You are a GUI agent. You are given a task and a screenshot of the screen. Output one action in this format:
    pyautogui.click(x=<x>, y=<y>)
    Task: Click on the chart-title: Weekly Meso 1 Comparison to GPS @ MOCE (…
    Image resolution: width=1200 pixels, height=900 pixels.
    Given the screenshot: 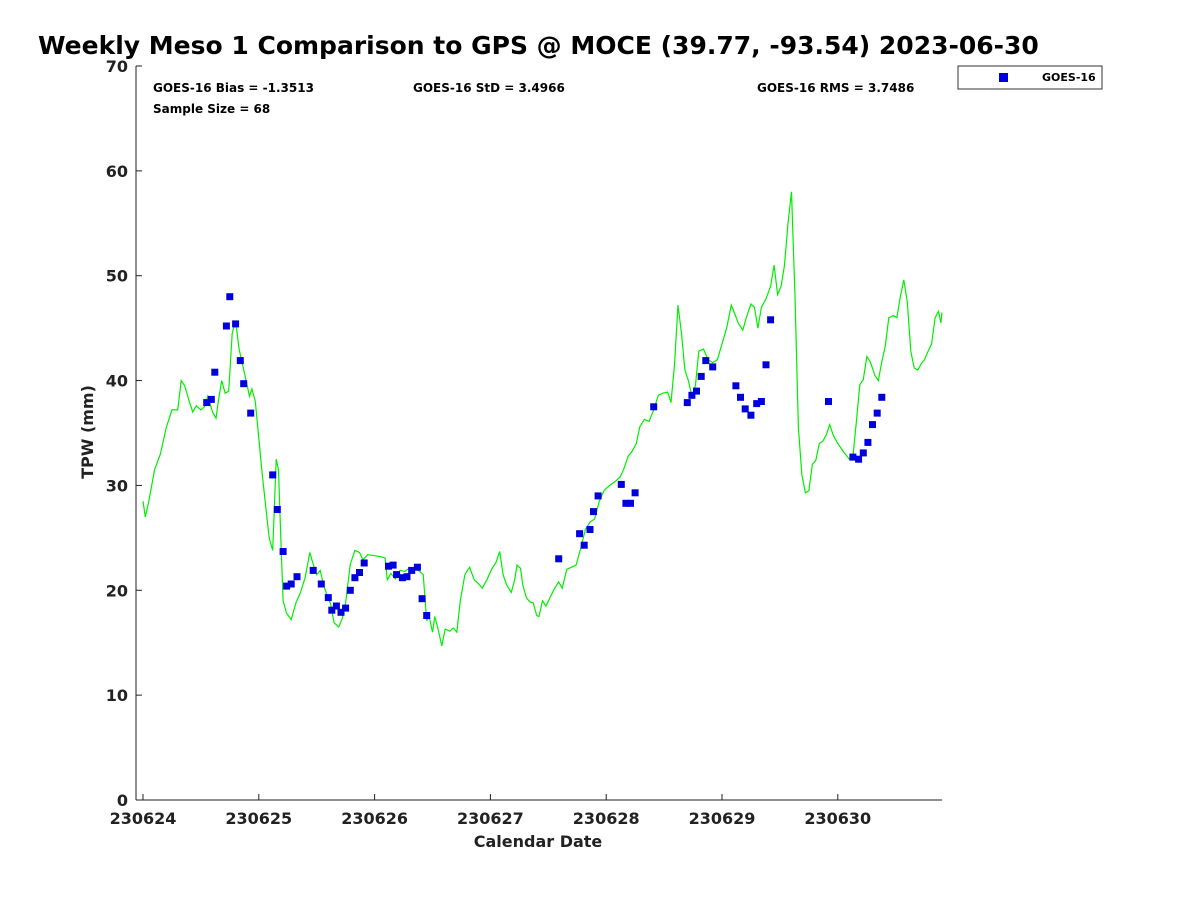 What is the action you would take?
    pyautogui.click(x=538, y=45)
    